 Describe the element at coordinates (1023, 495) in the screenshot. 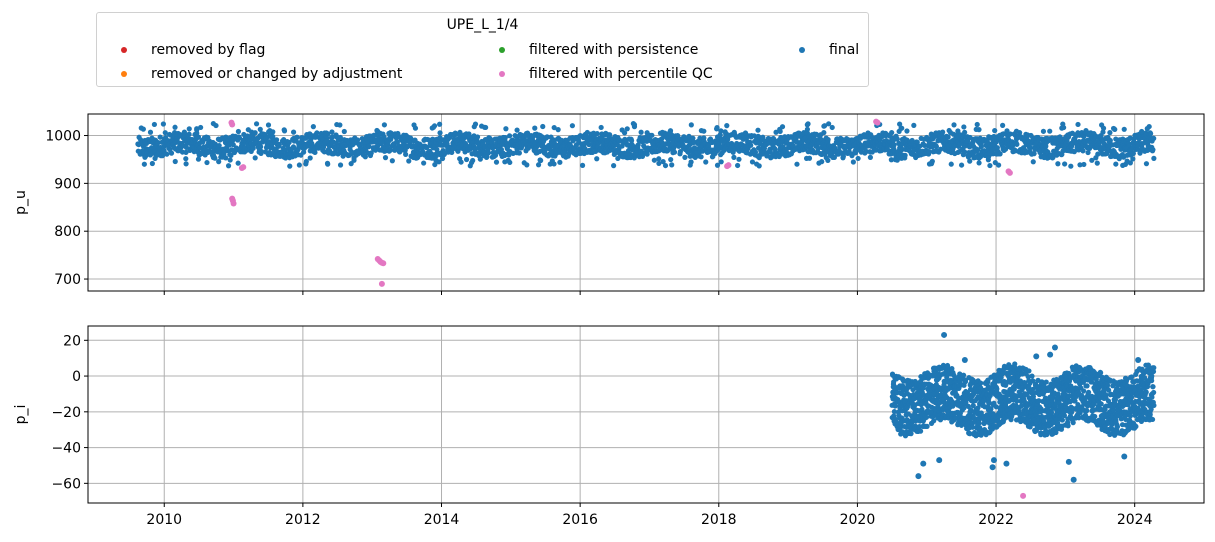

I see `point-percentile-qc` at that location.